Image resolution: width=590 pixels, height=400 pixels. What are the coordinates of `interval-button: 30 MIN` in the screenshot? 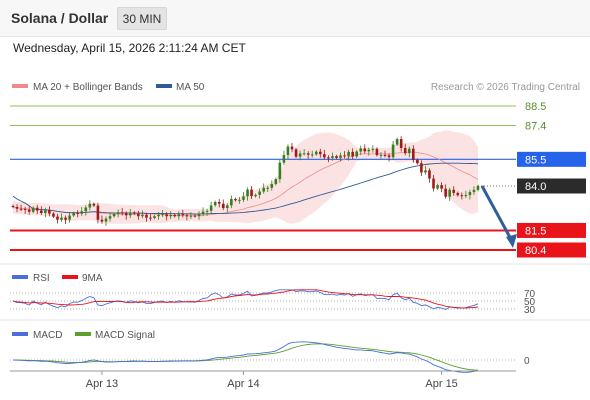 It's located at (142, 18).